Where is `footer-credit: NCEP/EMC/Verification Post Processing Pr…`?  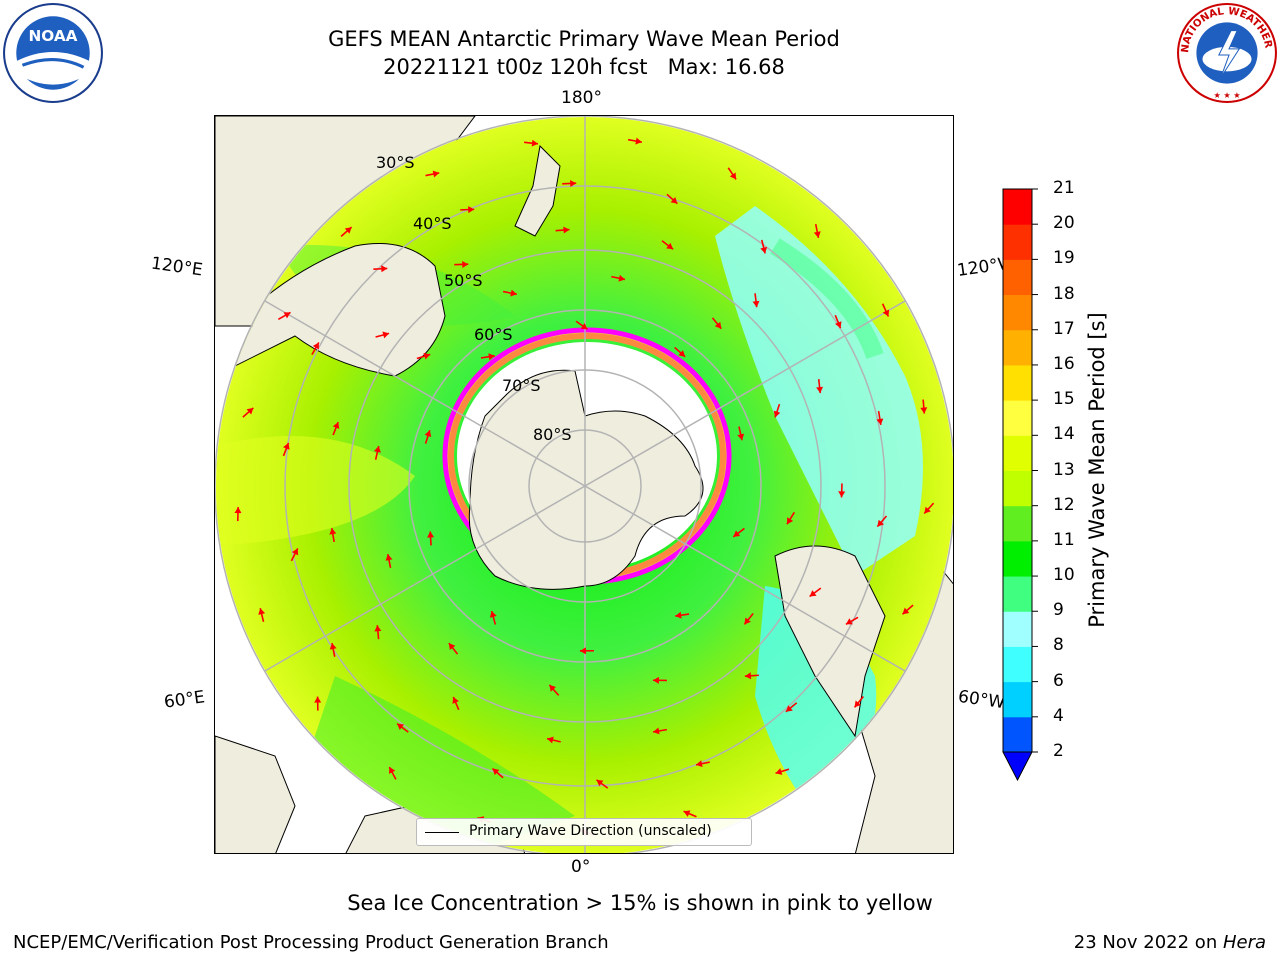 footer-credit: NCEP/EMC/Verification Post Processing Pr… is located at coordinates (311, 942).